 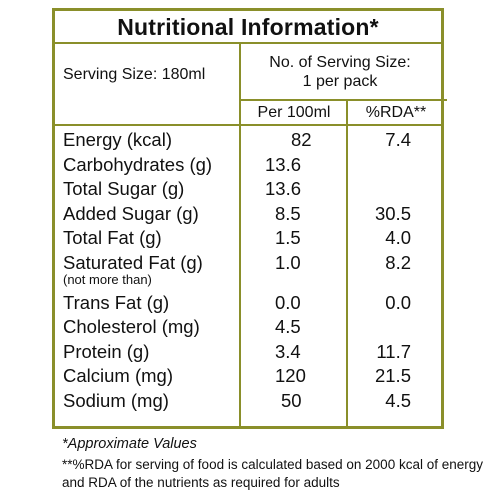 What do you see at coordinates (396, 112) in the screenshot?
I see `column-header-rda: %RDA**` at bounding box center [396, 112].